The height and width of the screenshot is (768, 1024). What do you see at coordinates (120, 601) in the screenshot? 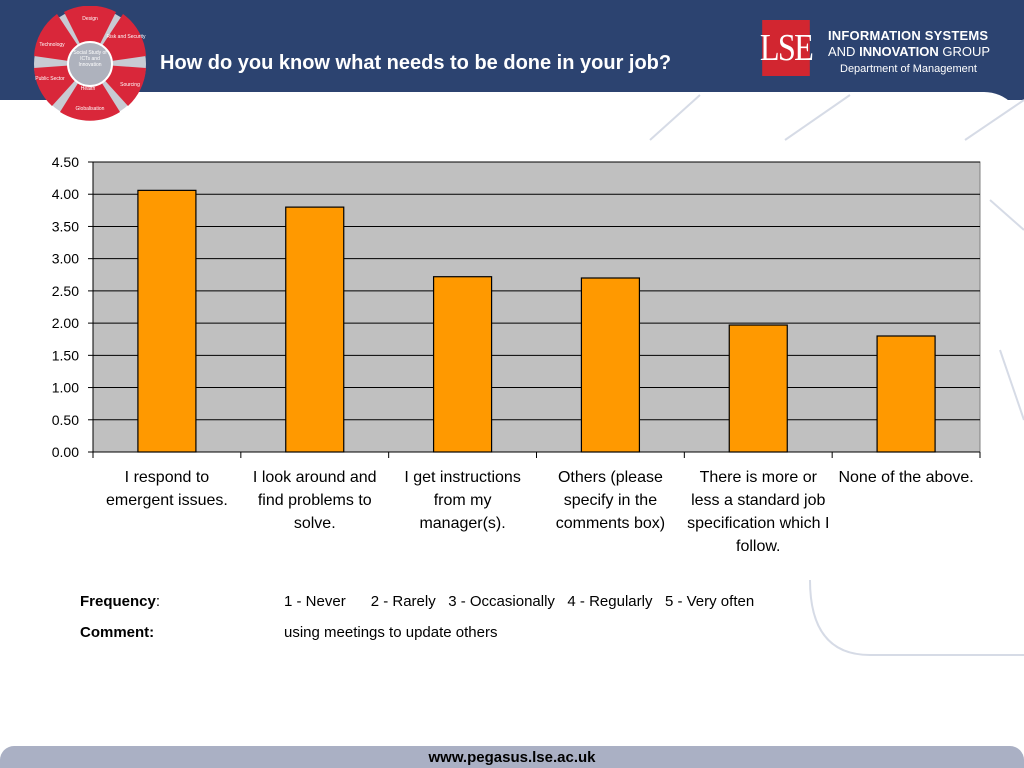
I see `frequency-key: Frequency:` at bounding box center [120, 601].